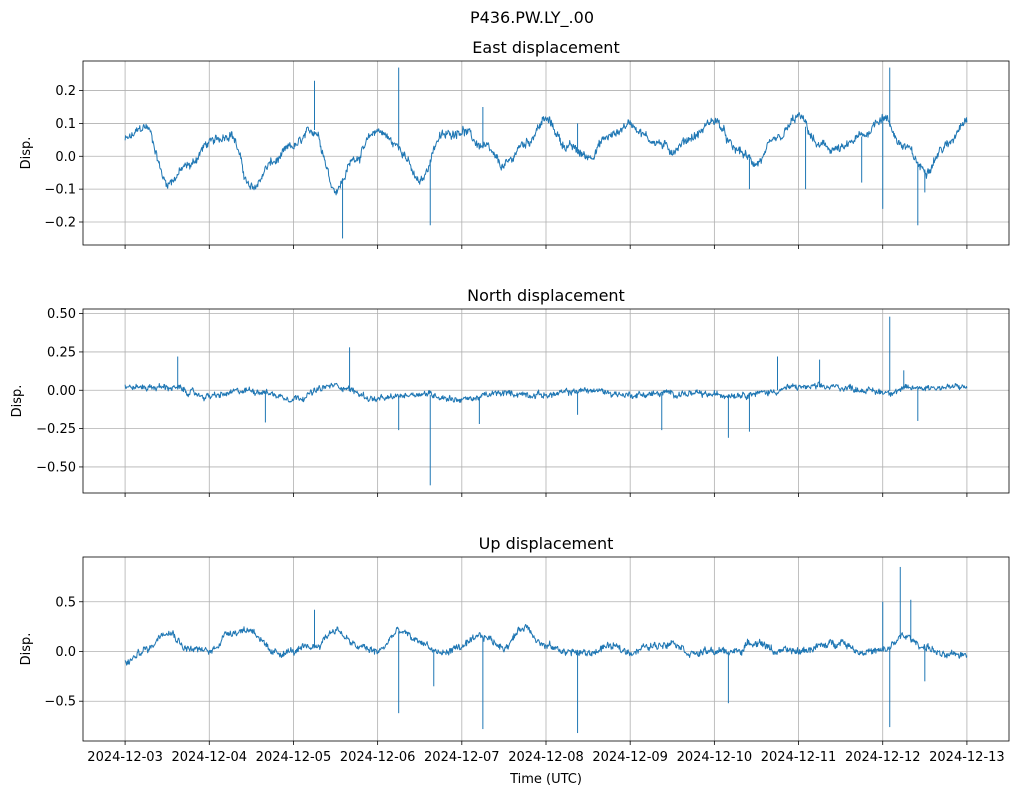 Image resolution: width=1021 pixels, height=795 pixels. Describe the element at coordinates (799, 757) in the screenshot. I see `x-tick-label: 2024-12-11` at that location.